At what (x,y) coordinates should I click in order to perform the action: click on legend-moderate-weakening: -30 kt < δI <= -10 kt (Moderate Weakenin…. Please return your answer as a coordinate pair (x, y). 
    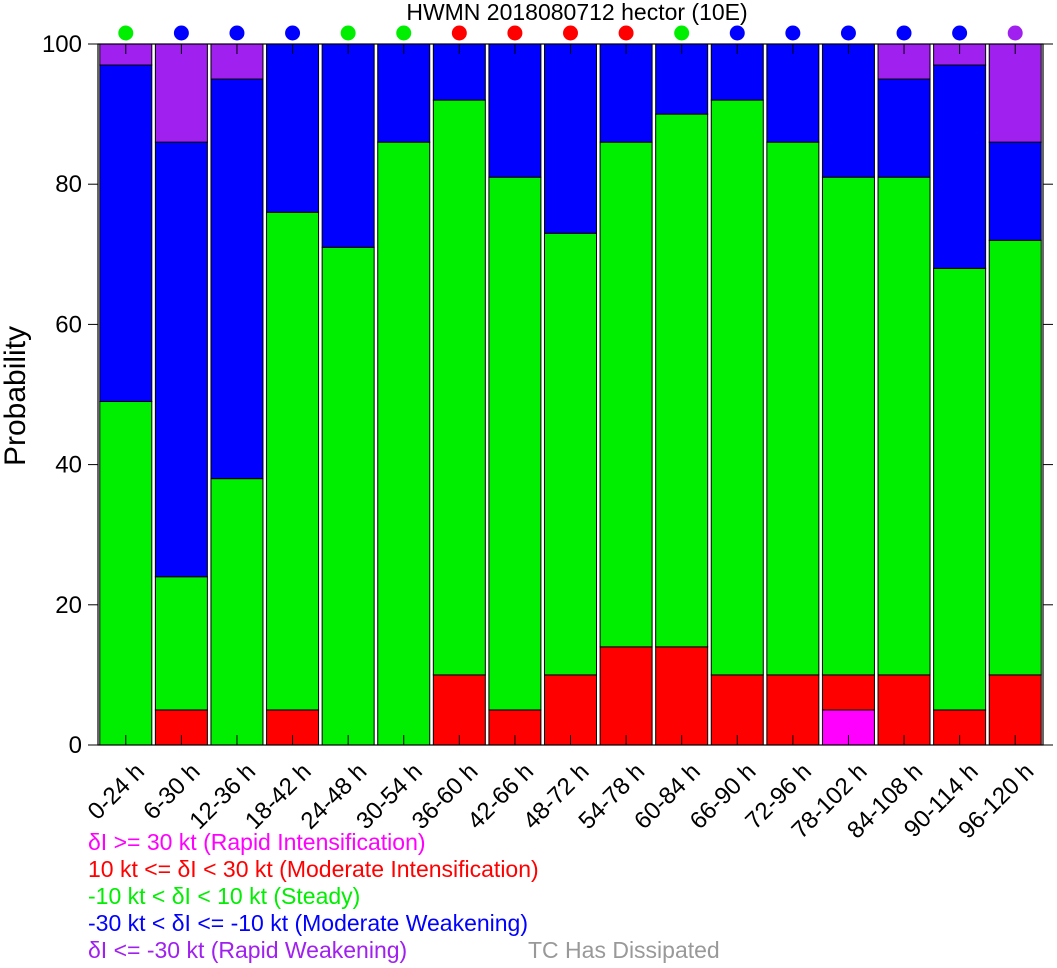
    Looking at the image, I should click on (308, 923).